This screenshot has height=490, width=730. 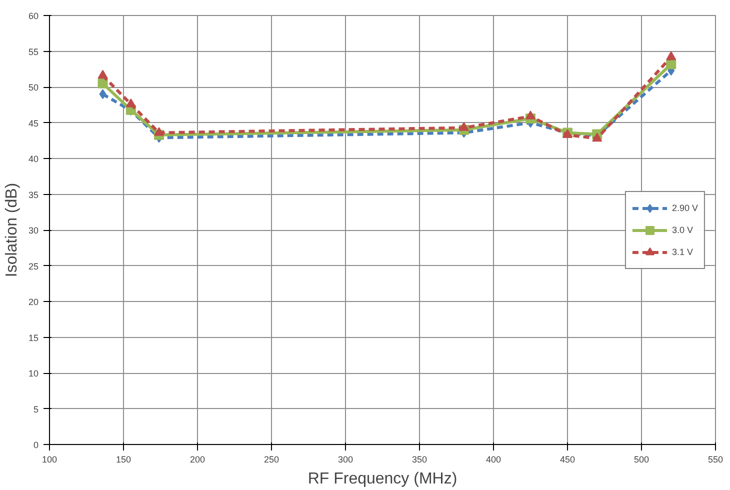 I want to click on y-tick-label: 55, so click(x=33, y=51).